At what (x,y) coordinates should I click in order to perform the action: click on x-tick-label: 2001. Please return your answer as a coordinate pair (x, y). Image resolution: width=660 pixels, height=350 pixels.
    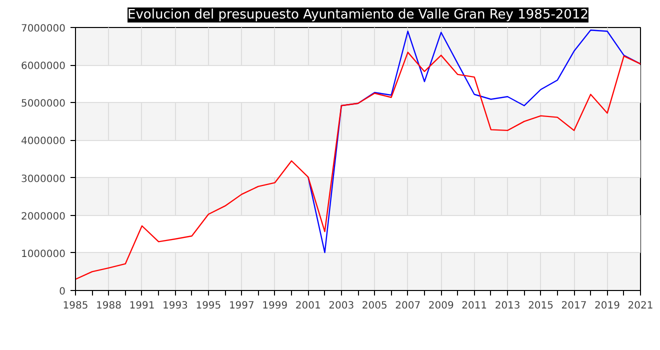
    Looking at the image, I should click on (308, 306).